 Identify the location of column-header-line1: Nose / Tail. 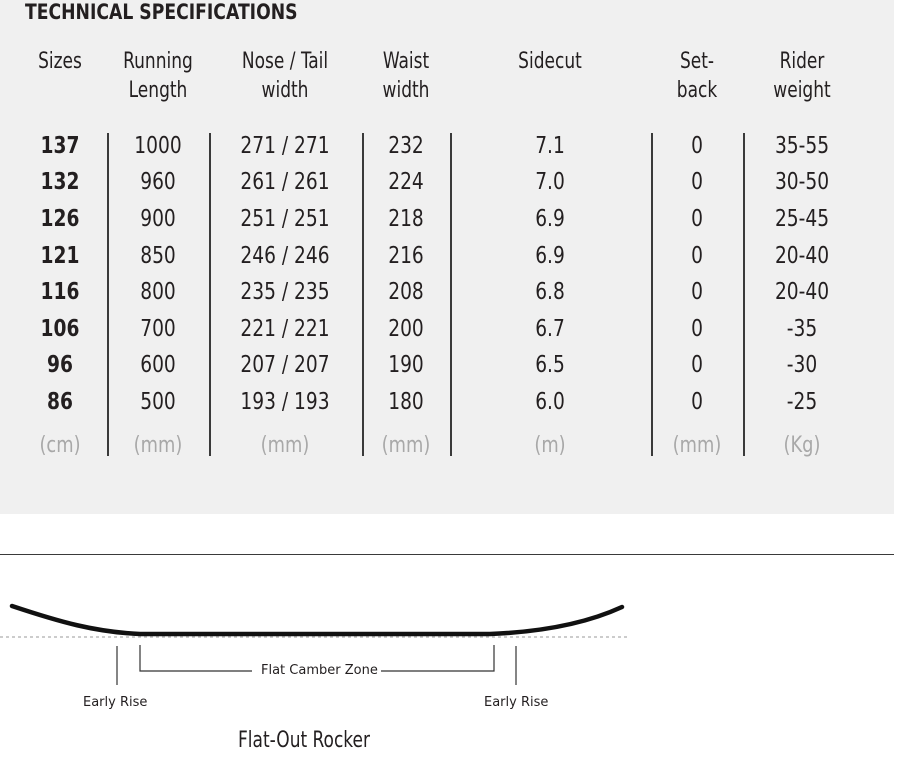
(285, 61).